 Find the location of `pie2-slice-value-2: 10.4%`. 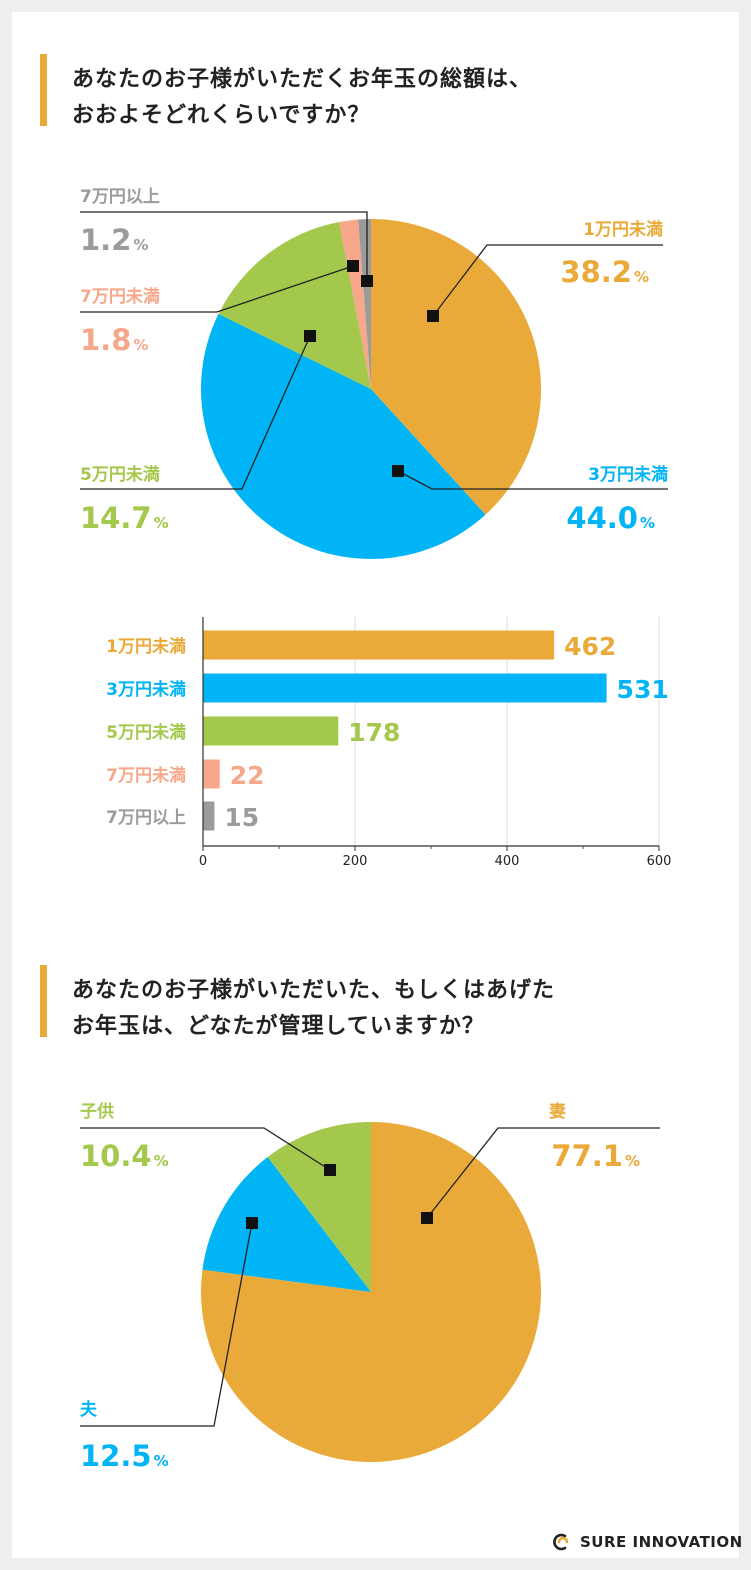

pie2-slice-value-2: 10.4% is located at coordinates (124, 1156).